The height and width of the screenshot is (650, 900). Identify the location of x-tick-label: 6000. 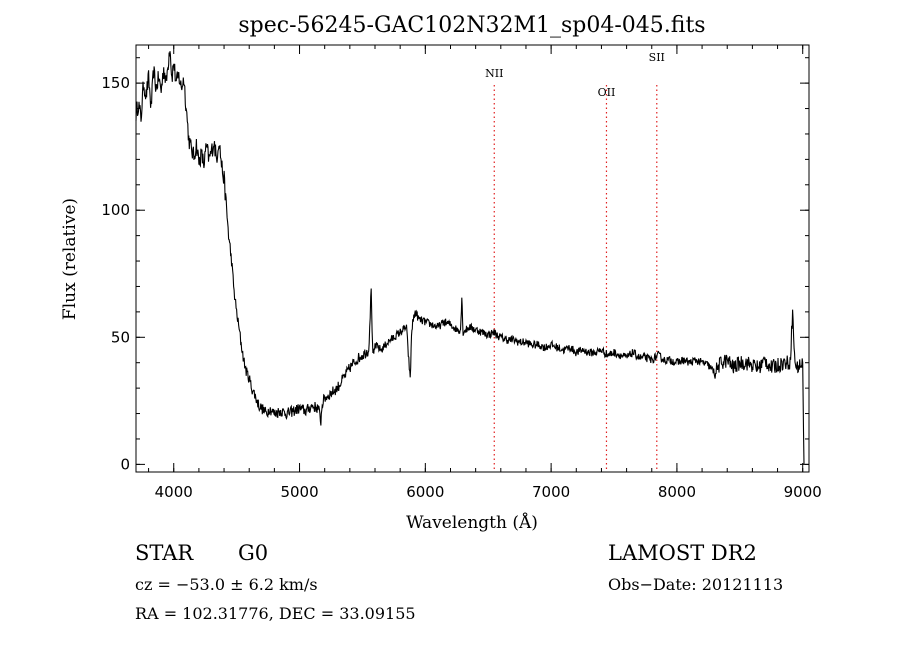
(425, 492).